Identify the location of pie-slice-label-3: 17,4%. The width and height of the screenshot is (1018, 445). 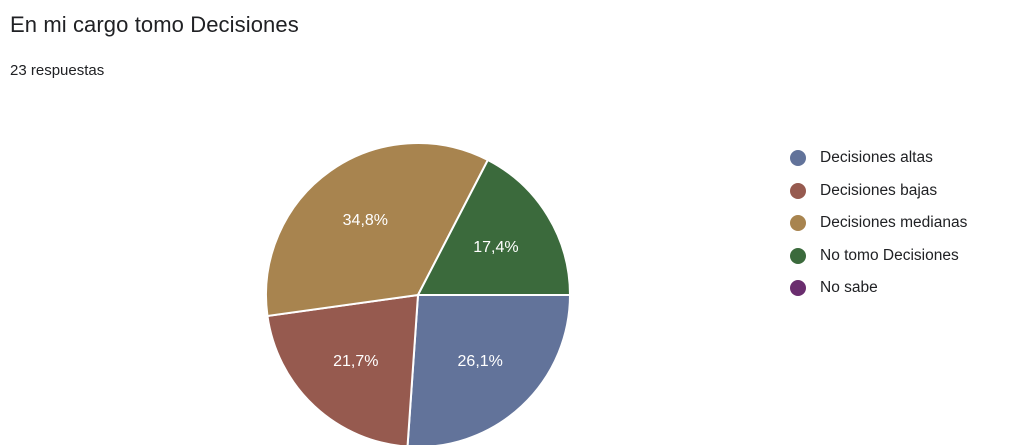
(495, 247).